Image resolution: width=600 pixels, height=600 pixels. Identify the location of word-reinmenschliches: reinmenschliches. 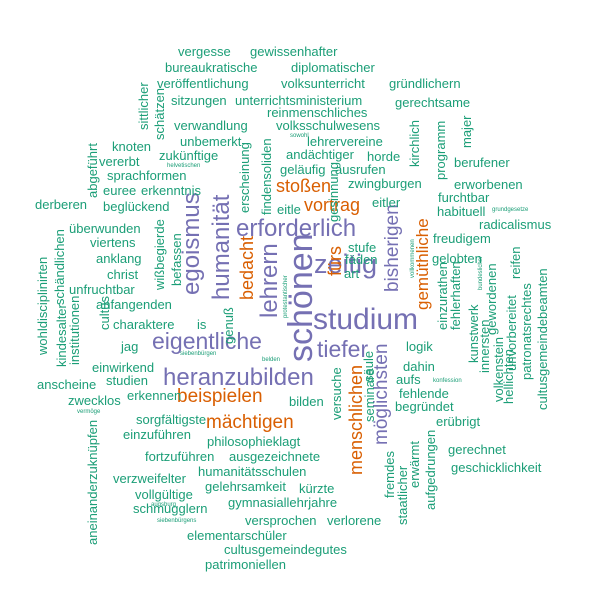
(317, 112).